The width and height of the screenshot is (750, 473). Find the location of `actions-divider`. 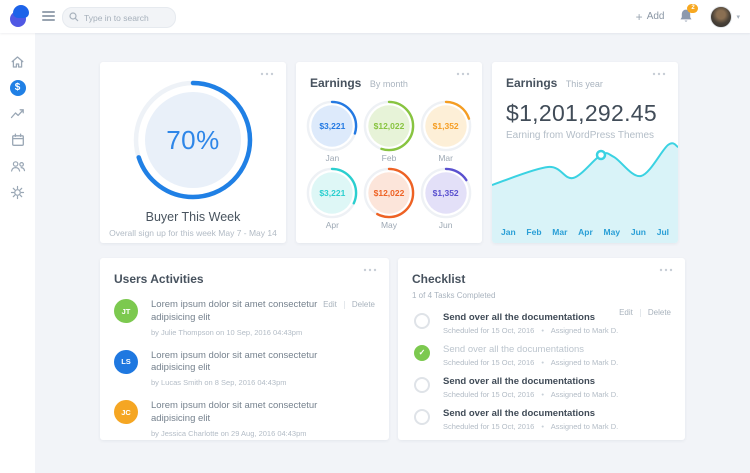

actions-divider is located at coordinates (344, 304).